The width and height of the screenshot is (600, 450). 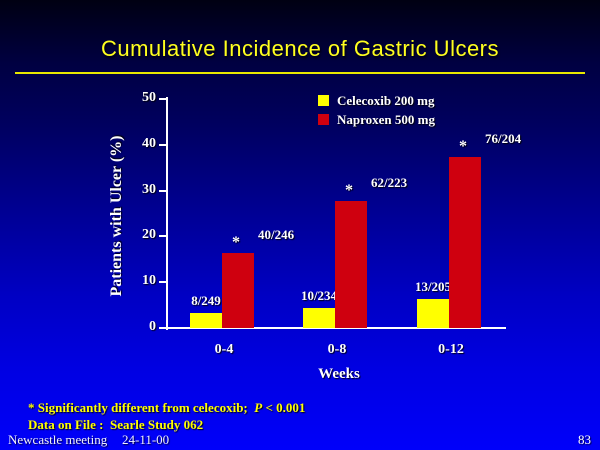 I want to click on naproxen-fraction-label: 62/223, so click(x=389, y=182).